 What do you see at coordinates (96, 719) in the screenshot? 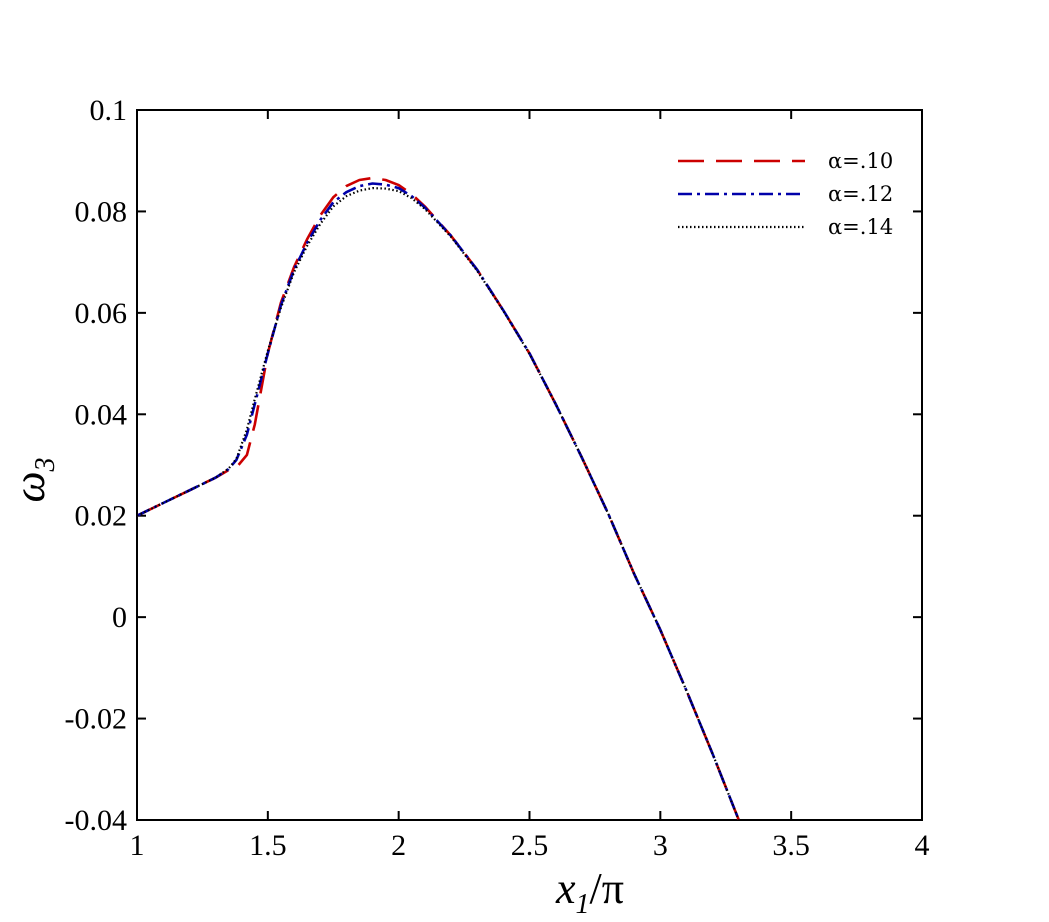
I see `y-tick-label: -0.02` at bounding box center [96, 719].